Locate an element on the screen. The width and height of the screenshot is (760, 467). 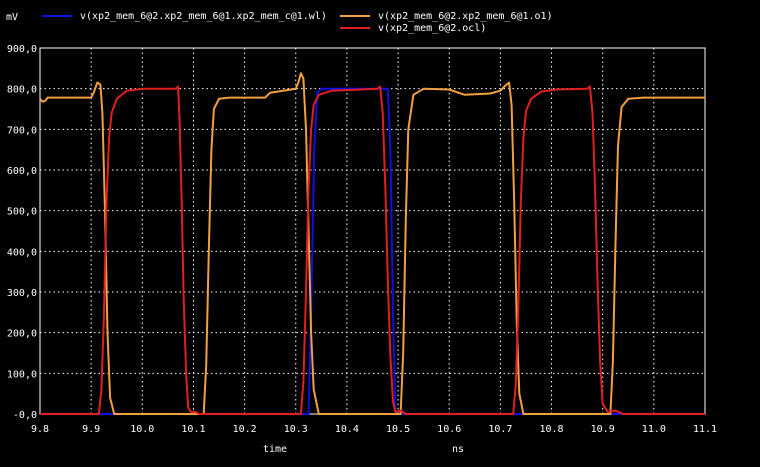
x-tick-label: 10.6 is located at coordinates (449, 429).